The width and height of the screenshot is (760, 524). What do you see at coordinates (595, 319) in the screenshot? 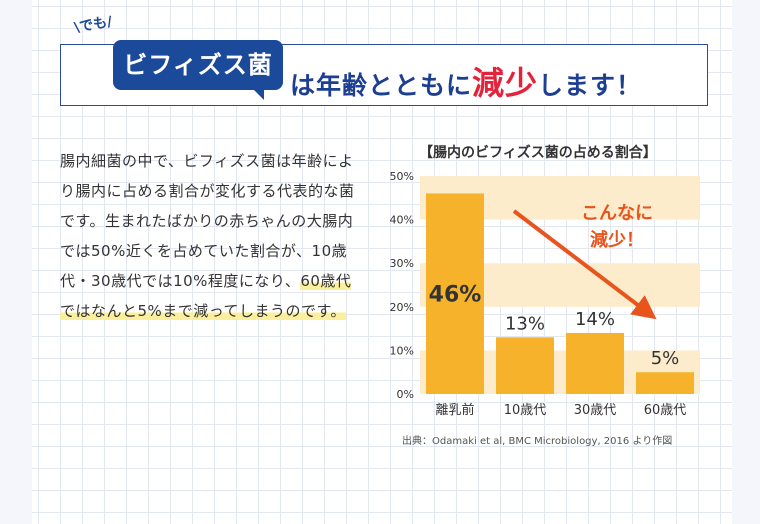
I see `data-label: 14%` at bounding box center [595, 319].